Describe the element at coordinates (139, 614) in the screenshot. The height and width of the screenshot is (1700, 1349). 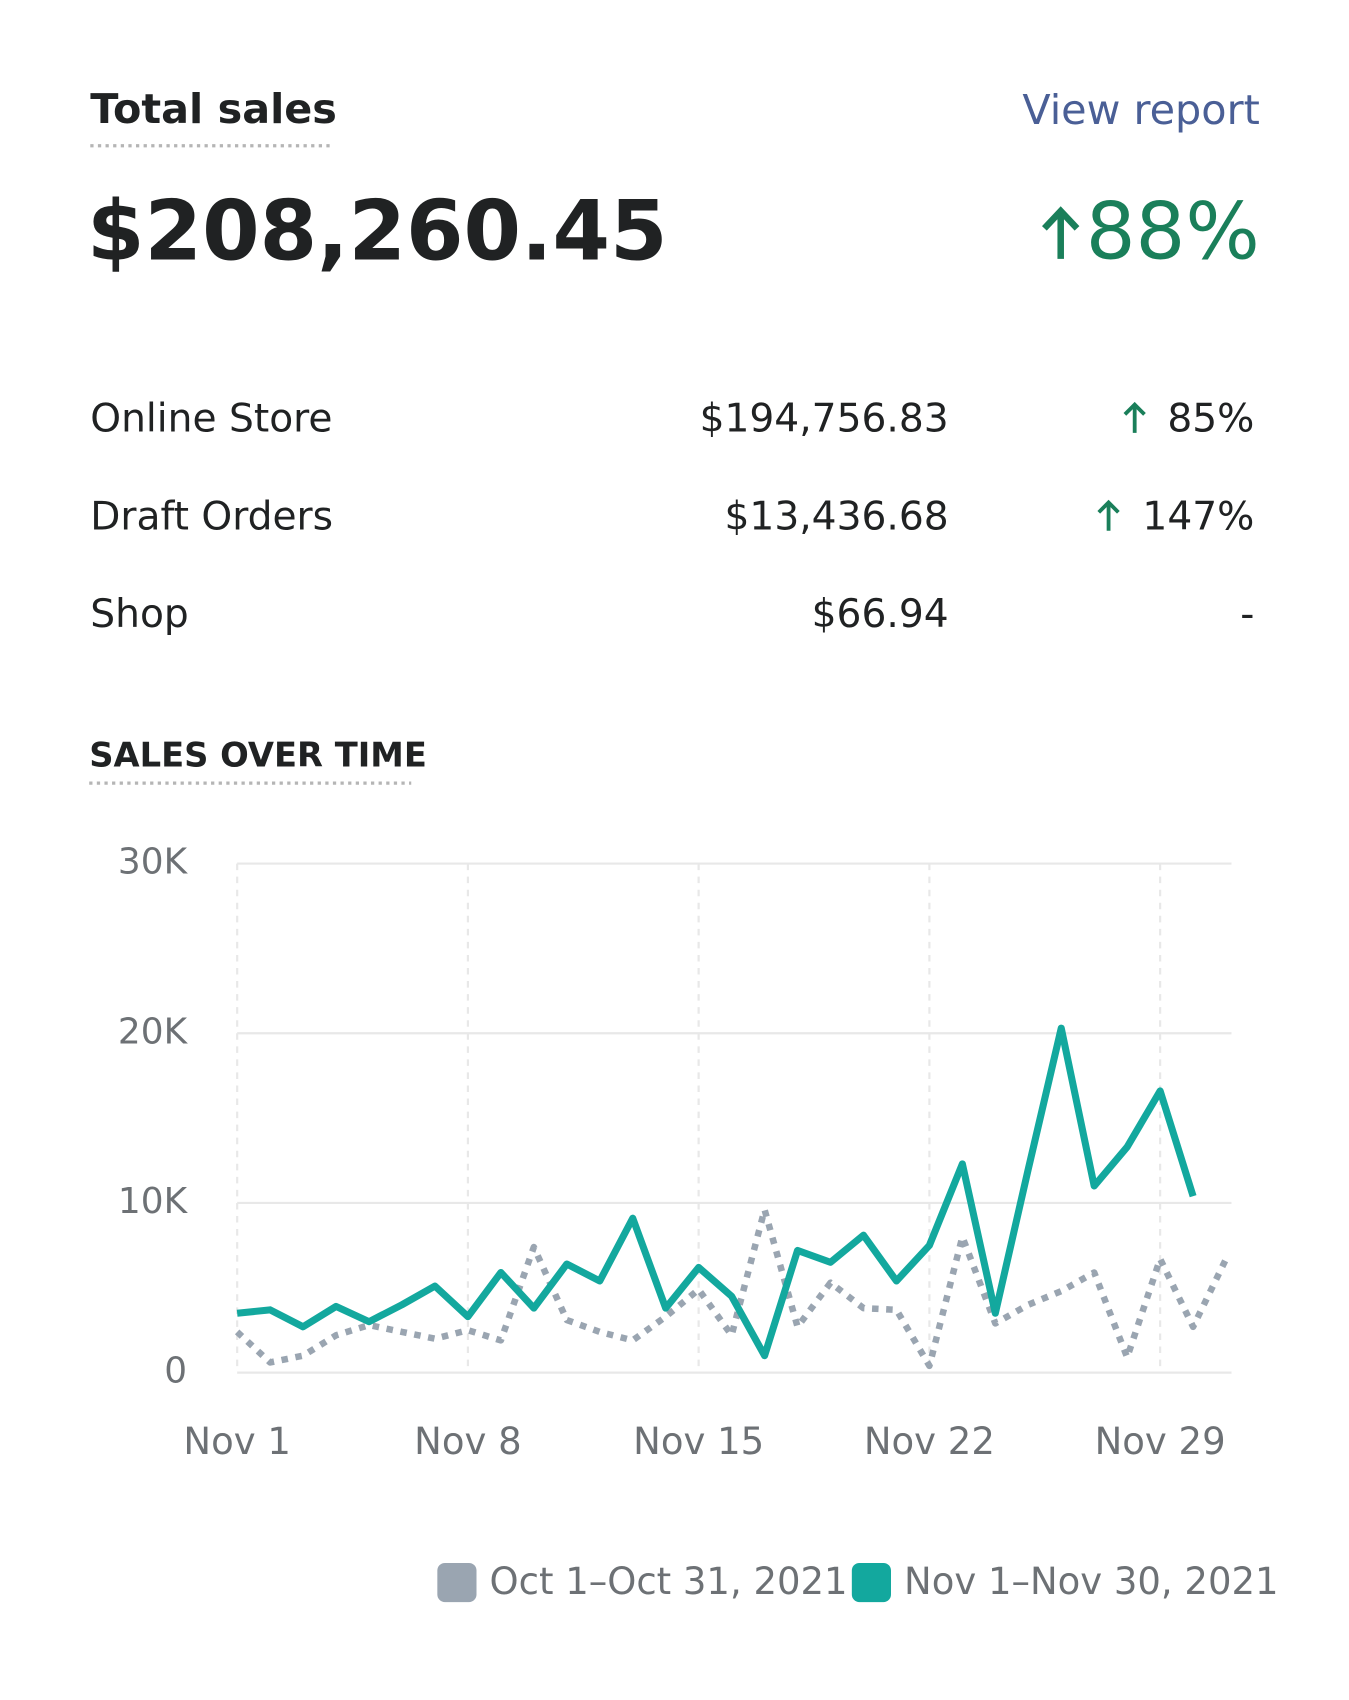
I see `row-name: Shop` at that location.